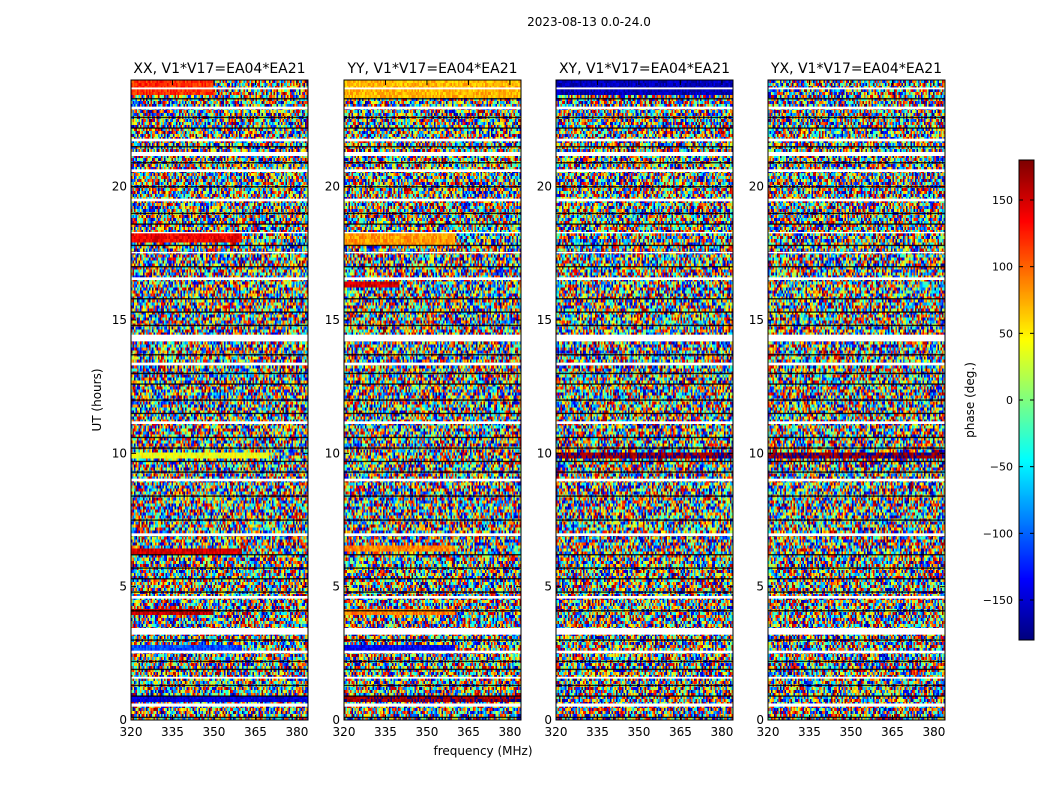 The image size is (1050, 800). What do you see at coordinates (427, 732) in the screenshot?
I see `x-tick-label: 350` at bounding box center [427, 732].